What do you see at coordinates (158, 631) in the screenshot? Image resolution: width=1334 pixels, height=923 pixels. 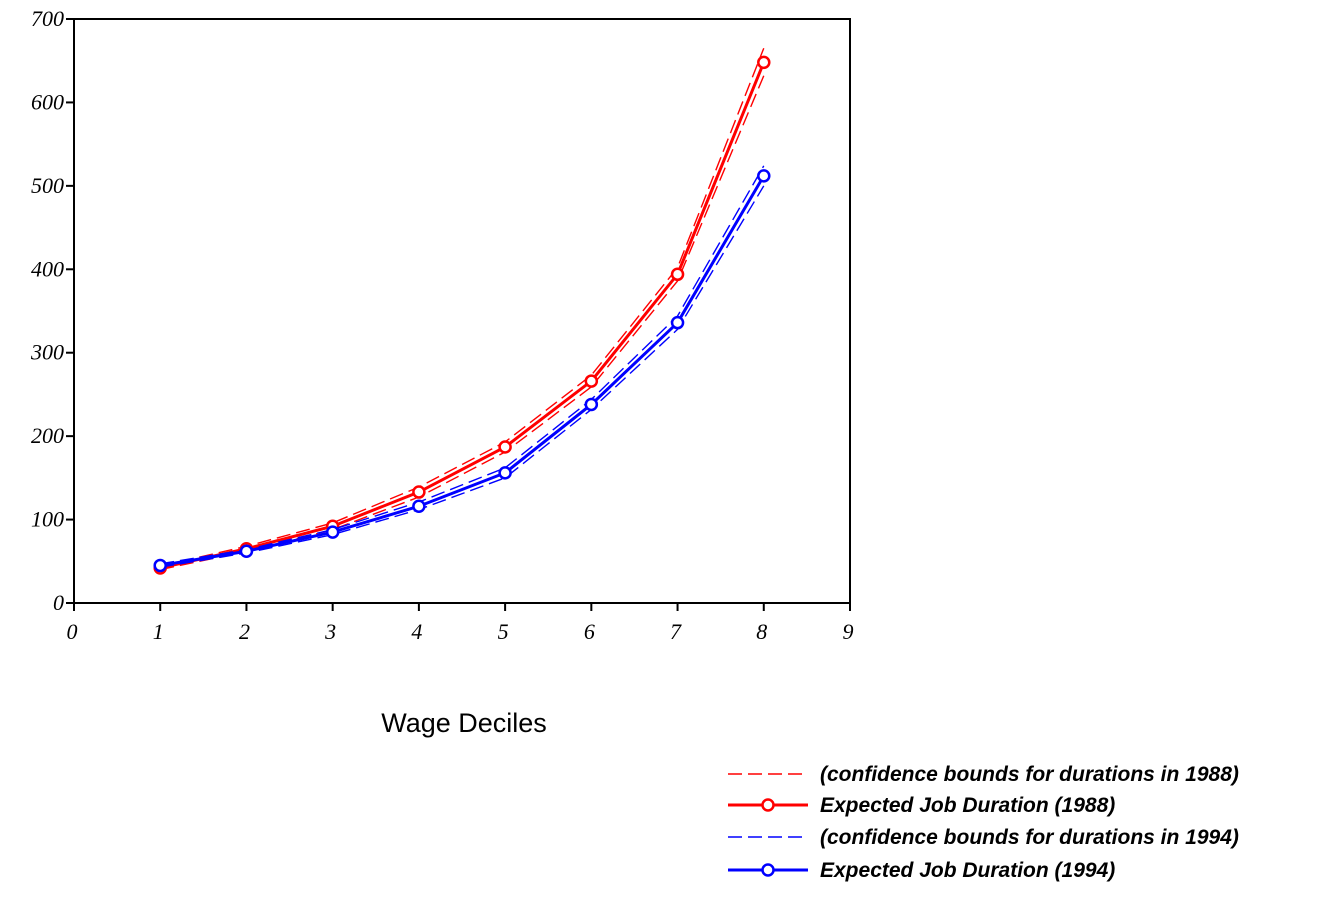 I see `x-tick-label: 1` at bounding box center [158, 631].